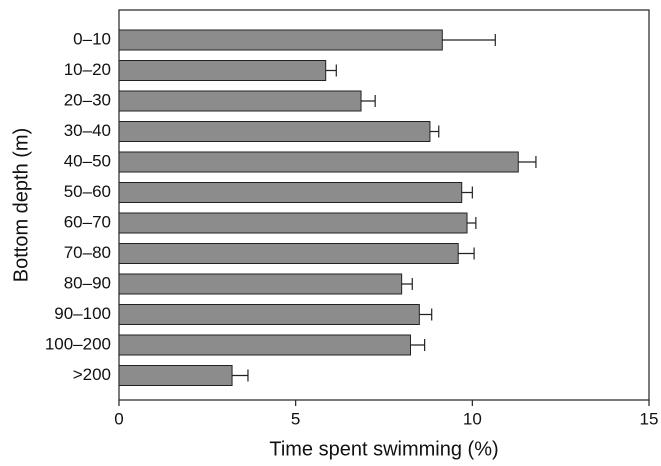 This screenshot has width=661, height=466. What do you see at coordinates (87, 99) in the screenshot?
I see `y-tick-label: 20–30` at bounding box center [87, 99].